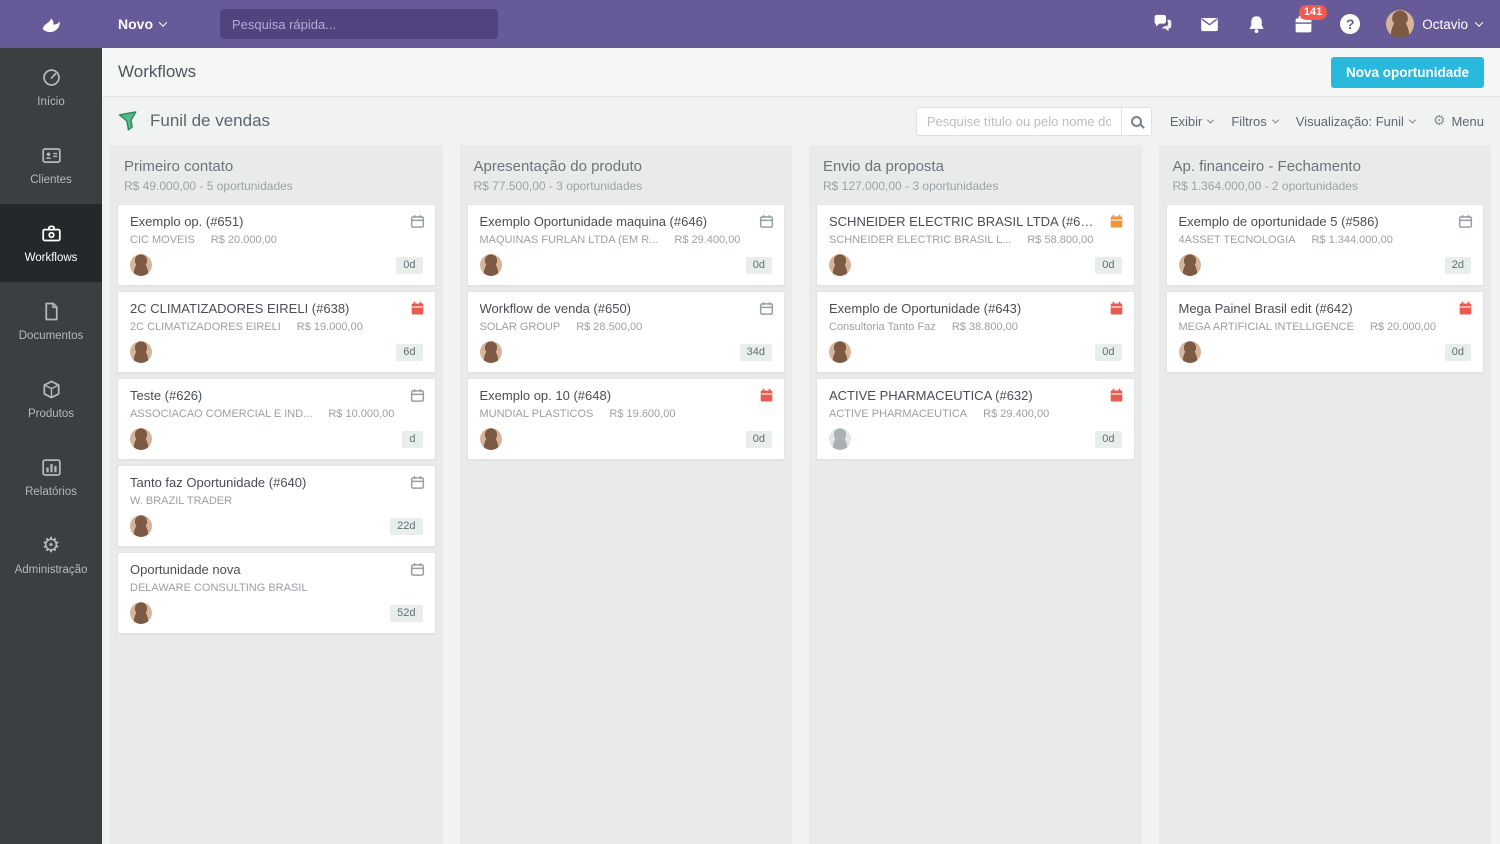 The height and width of the screenshot is (844, 1500). Describe the element at coordinates (51, 321) in the screenshot. I see `sidebar-item-documentos: Documentos` at that location.